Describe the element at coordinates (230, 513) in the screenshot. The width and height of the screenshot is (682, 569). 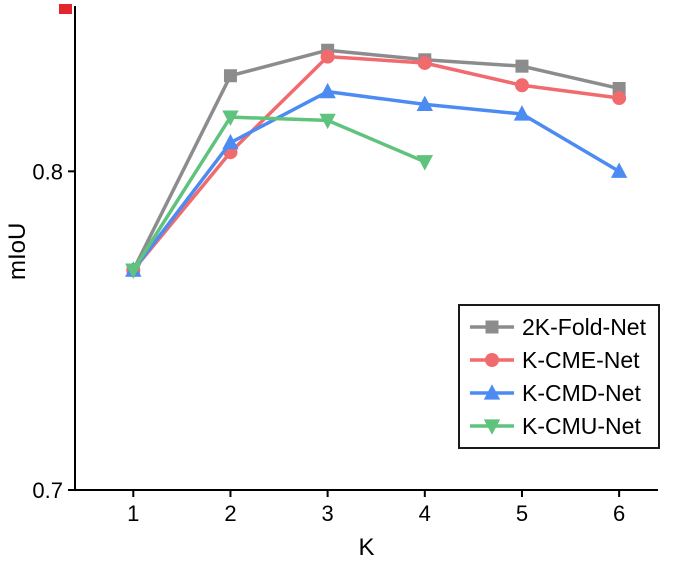
I see `x-tick-label: 2` at that location.